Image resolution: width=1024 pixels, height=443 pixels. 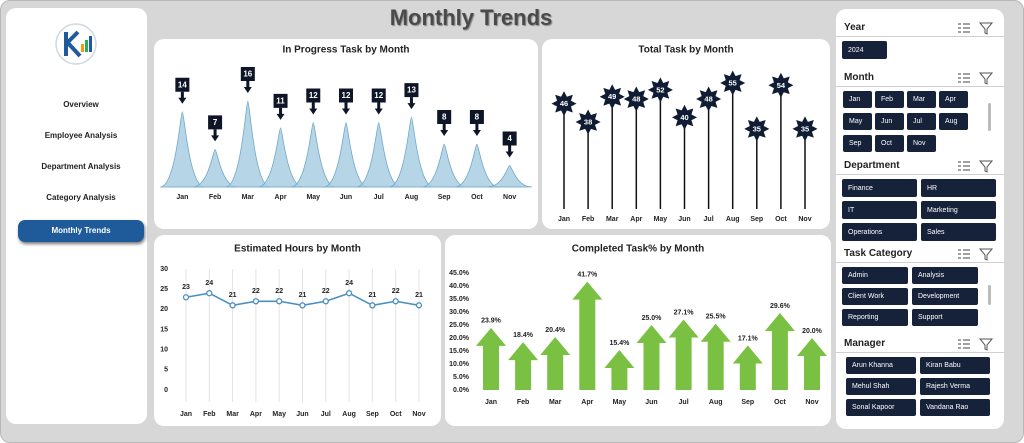 What do you see at coordinates (636, 99) in the screenshot?
I see `data-label: 48` at bounding box center [636, 99].